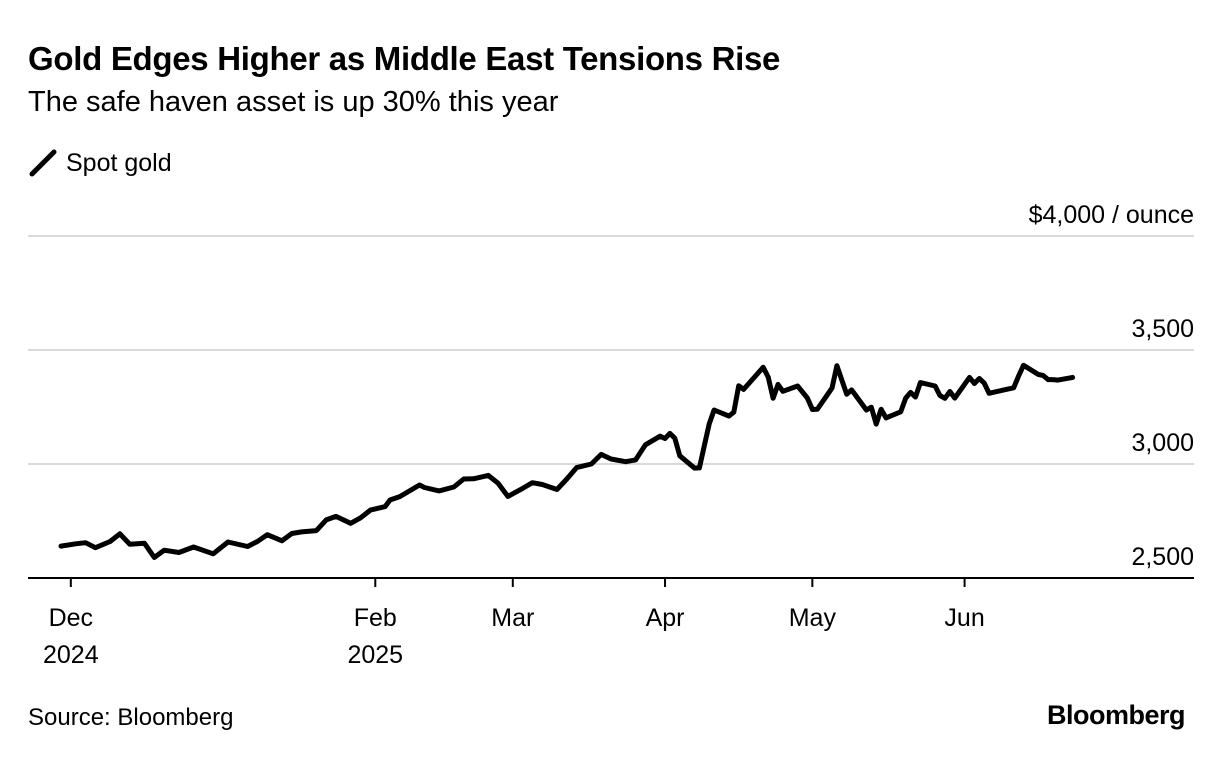 This screenshot has width=1223, height=760. What do you see at coordinates (71, 655) in the screenshot?
I see `x-tick-sublabel-dec: 2024` at bounding box center [71, 655].